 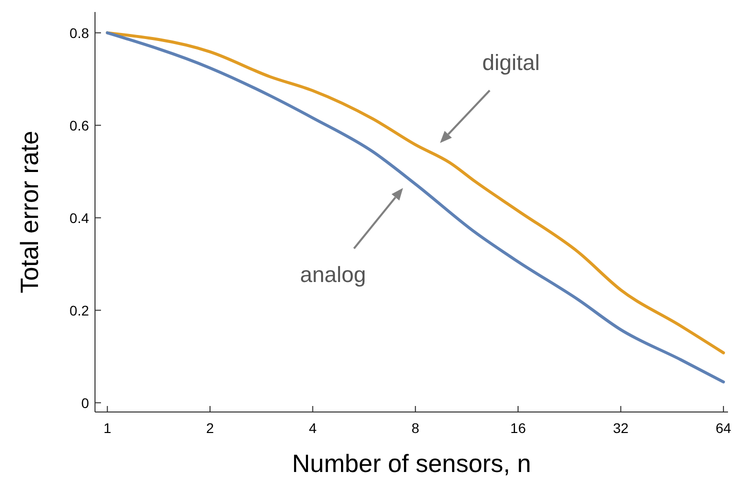 I want to click on x-tick-label: 8, so click(x=416, y=428).